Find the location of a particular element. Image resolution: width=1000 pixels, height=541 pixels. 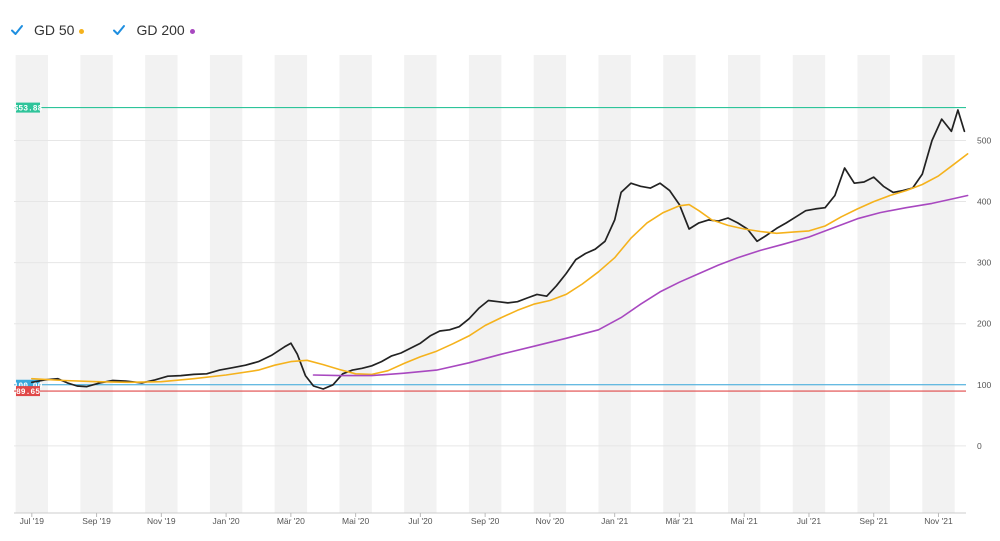

x-tick-label: Mai '20 is located at coordinates (355, 521).